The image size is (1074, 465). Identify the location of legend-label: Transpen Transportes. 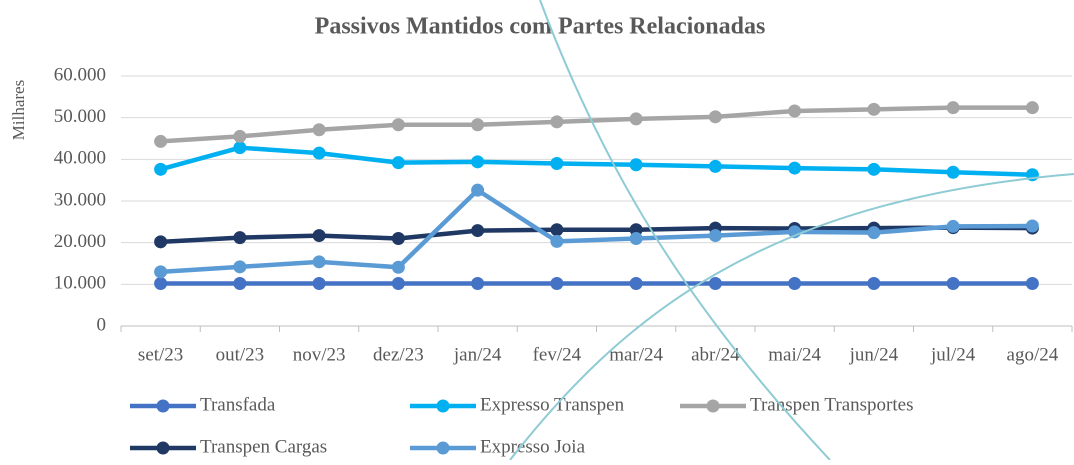
(831, 404).